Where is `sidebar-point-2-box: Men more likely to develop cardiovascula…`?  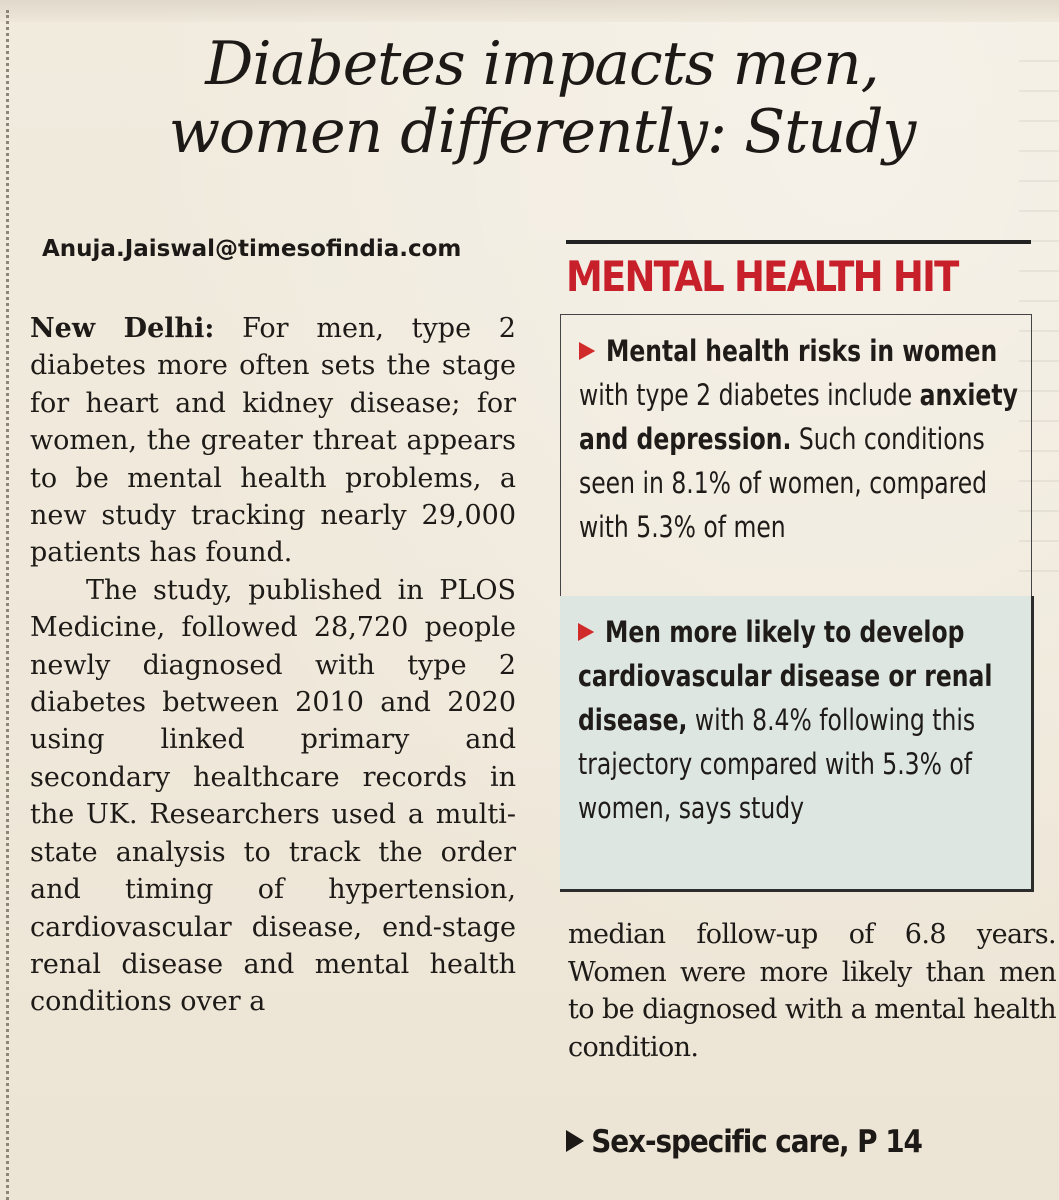
sidebar-point-2-box: Men more likely to develop cardiovascula… is located at coordinates (797, 744).